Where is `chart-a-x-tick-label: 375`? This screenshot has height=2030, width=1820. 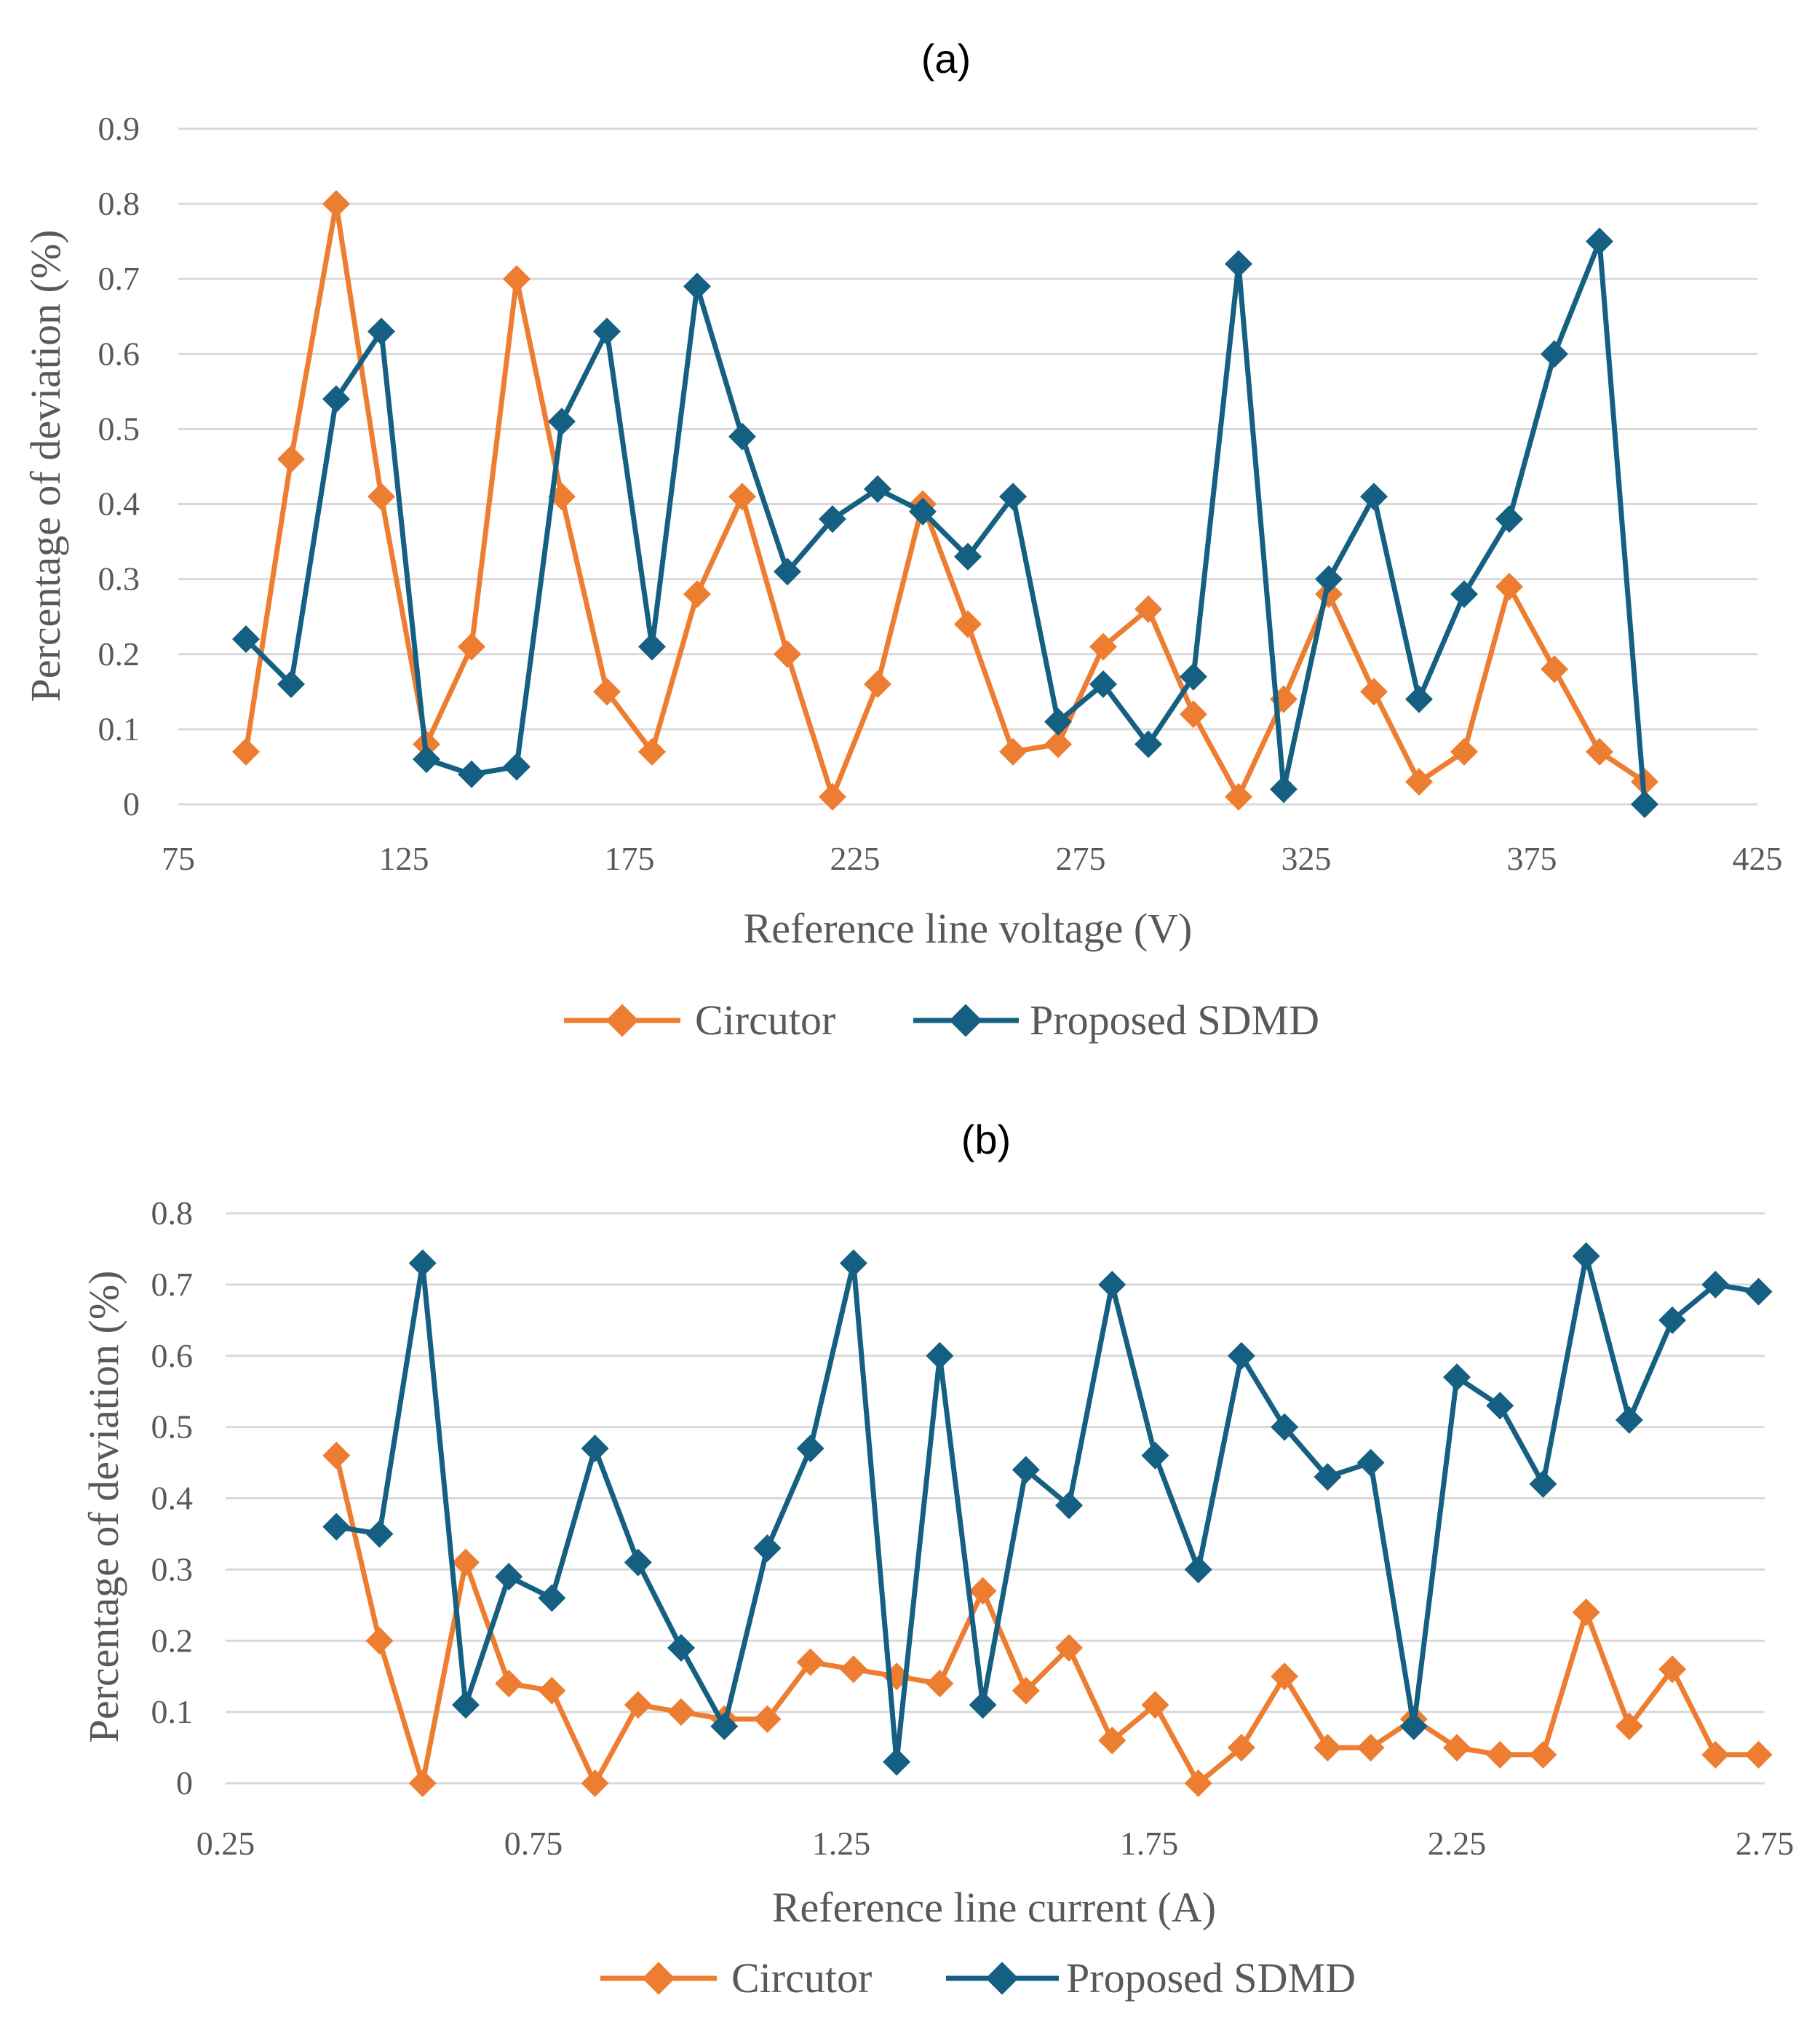 chart-a-x-tick-label: 375 is located at coordinates (1532, 859).